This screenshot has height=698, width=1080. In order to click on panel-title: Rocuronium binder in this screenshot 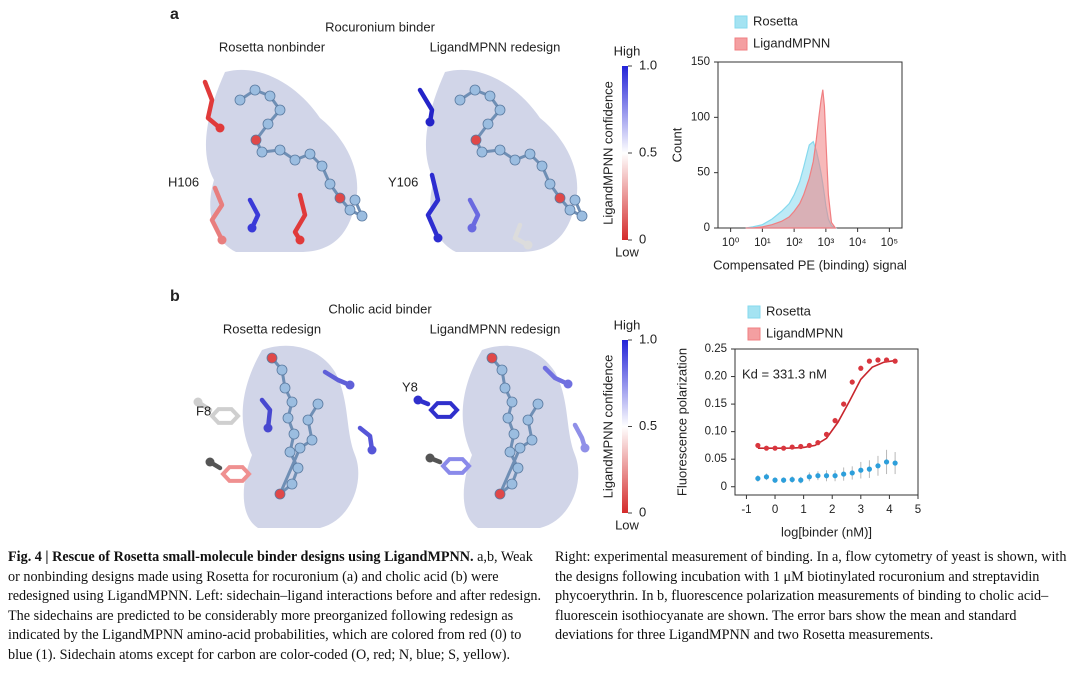, I will do `click(380, 26)`.